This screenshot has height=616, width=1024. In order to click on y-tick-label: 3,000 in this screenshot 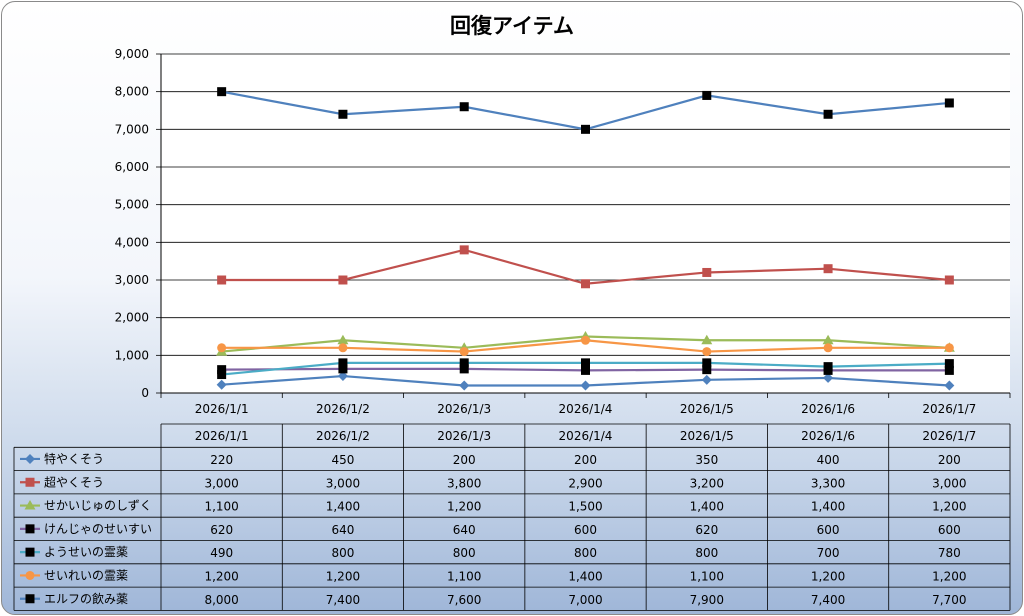, I will do `click(132, 280)`.